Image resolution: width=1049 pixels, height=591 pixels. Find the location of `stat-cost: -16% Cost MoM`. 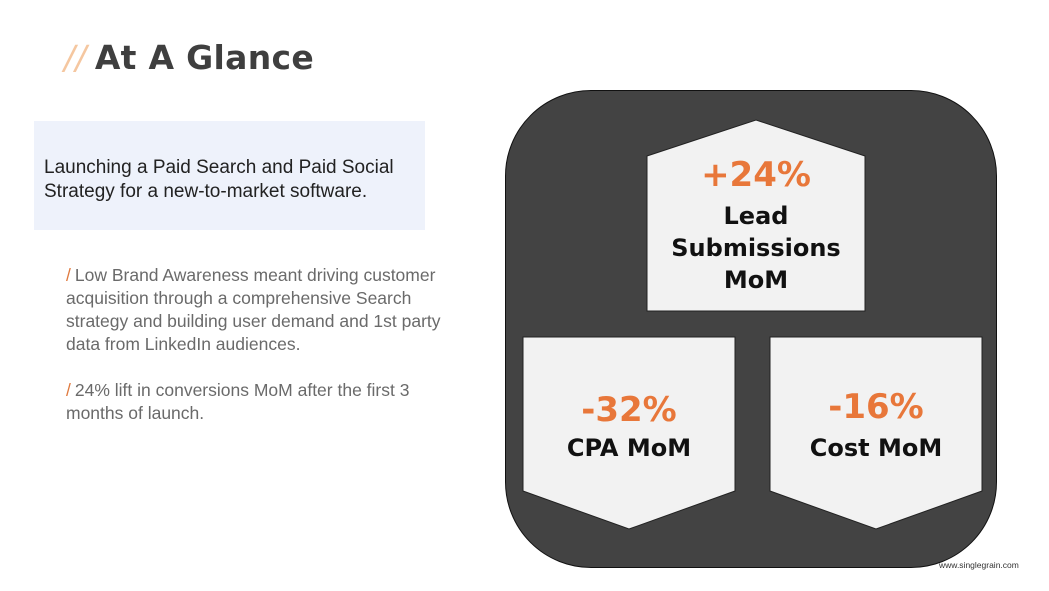

stat-cost: -16% Cost MoM is located at coordinates (876, 433).